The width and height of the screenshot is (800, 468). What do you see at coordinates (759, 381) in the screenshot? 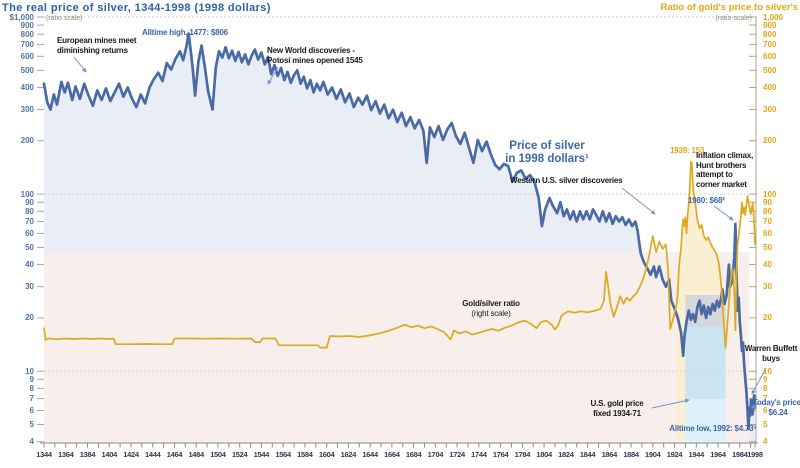
I see `arrow-warren-buffett` at bounding box center [759, 381].